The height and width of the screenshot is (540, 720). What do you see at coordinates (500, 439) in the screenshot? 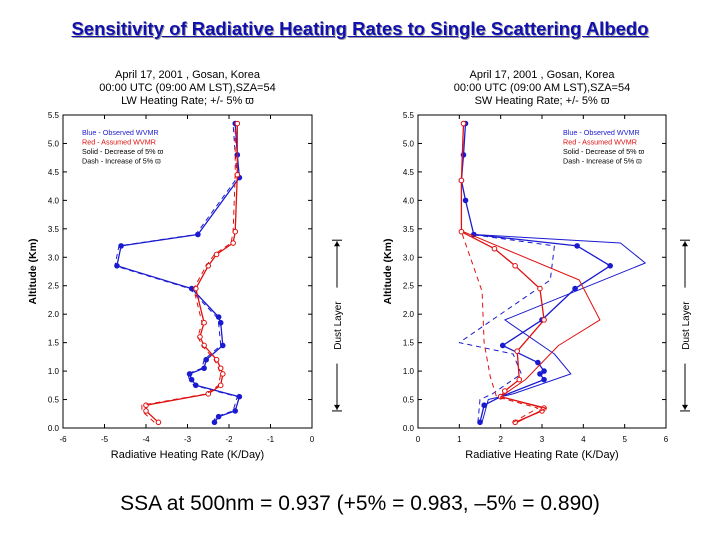
I see `x-tick-label: 2` at bounding box center [500, 439].